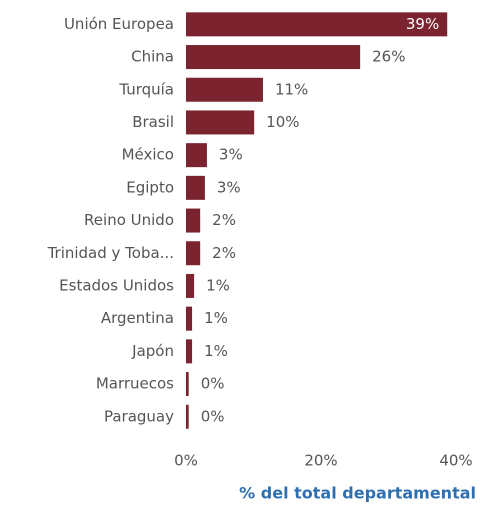 This screenshot has height=508, width=482. What do you see at coordinates (119, 24) in the screenshot?
I see `y-tick-label: Unión Europea` at bounding box center [119, 24].